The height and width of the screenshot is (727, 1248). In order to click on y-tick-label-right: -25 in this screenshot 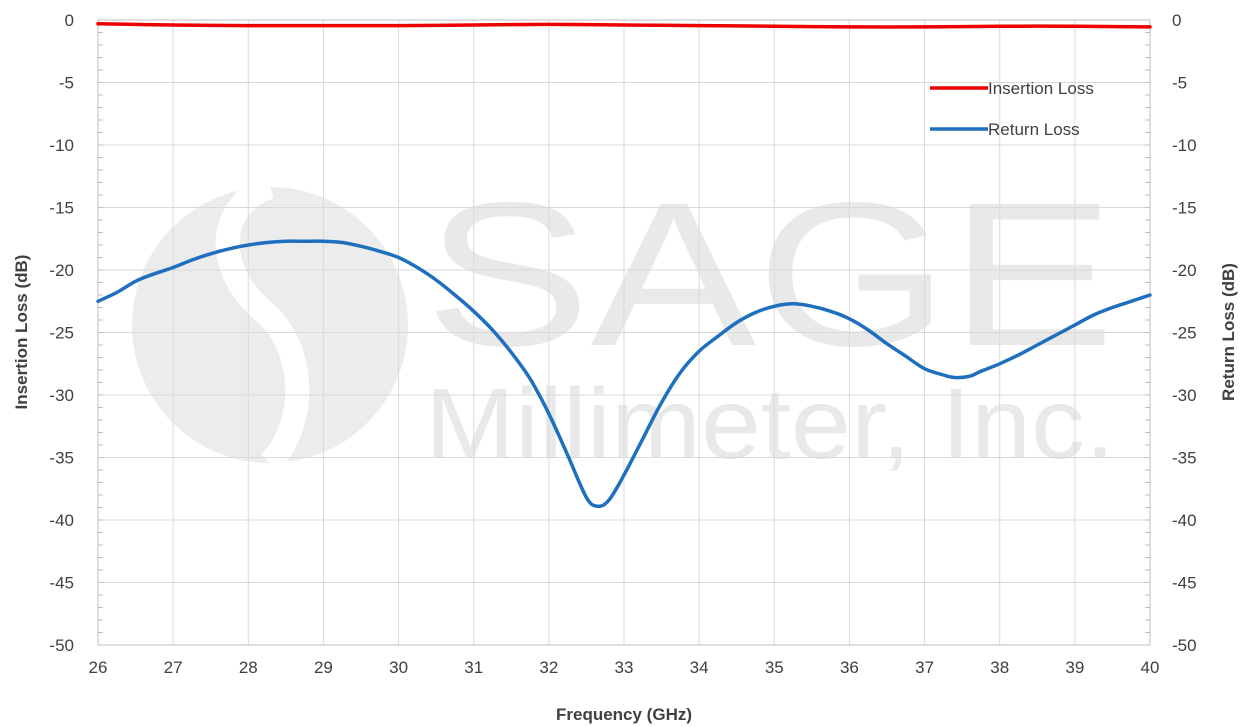, I will do `click(1184, 333)`.